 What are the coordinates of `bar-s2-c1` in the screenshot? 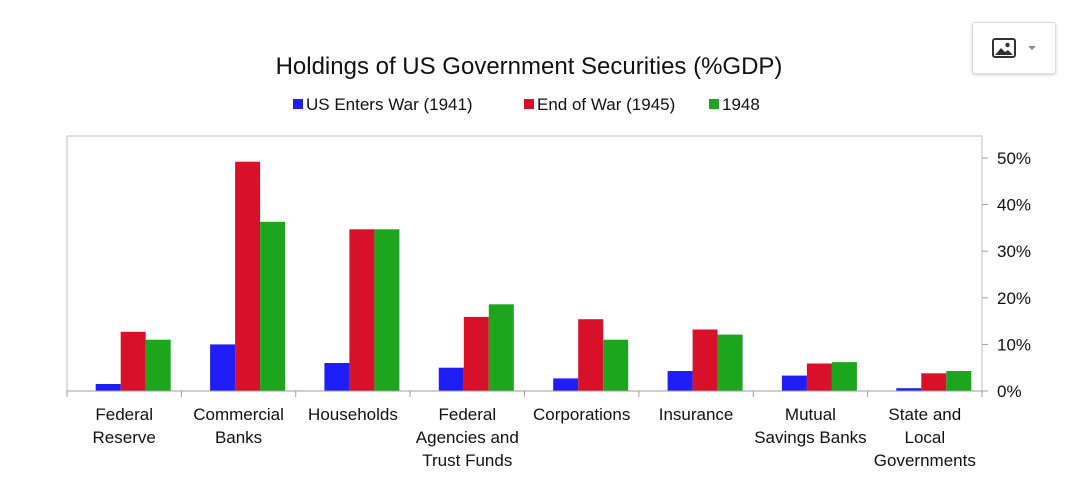 It's located at (133, 361).